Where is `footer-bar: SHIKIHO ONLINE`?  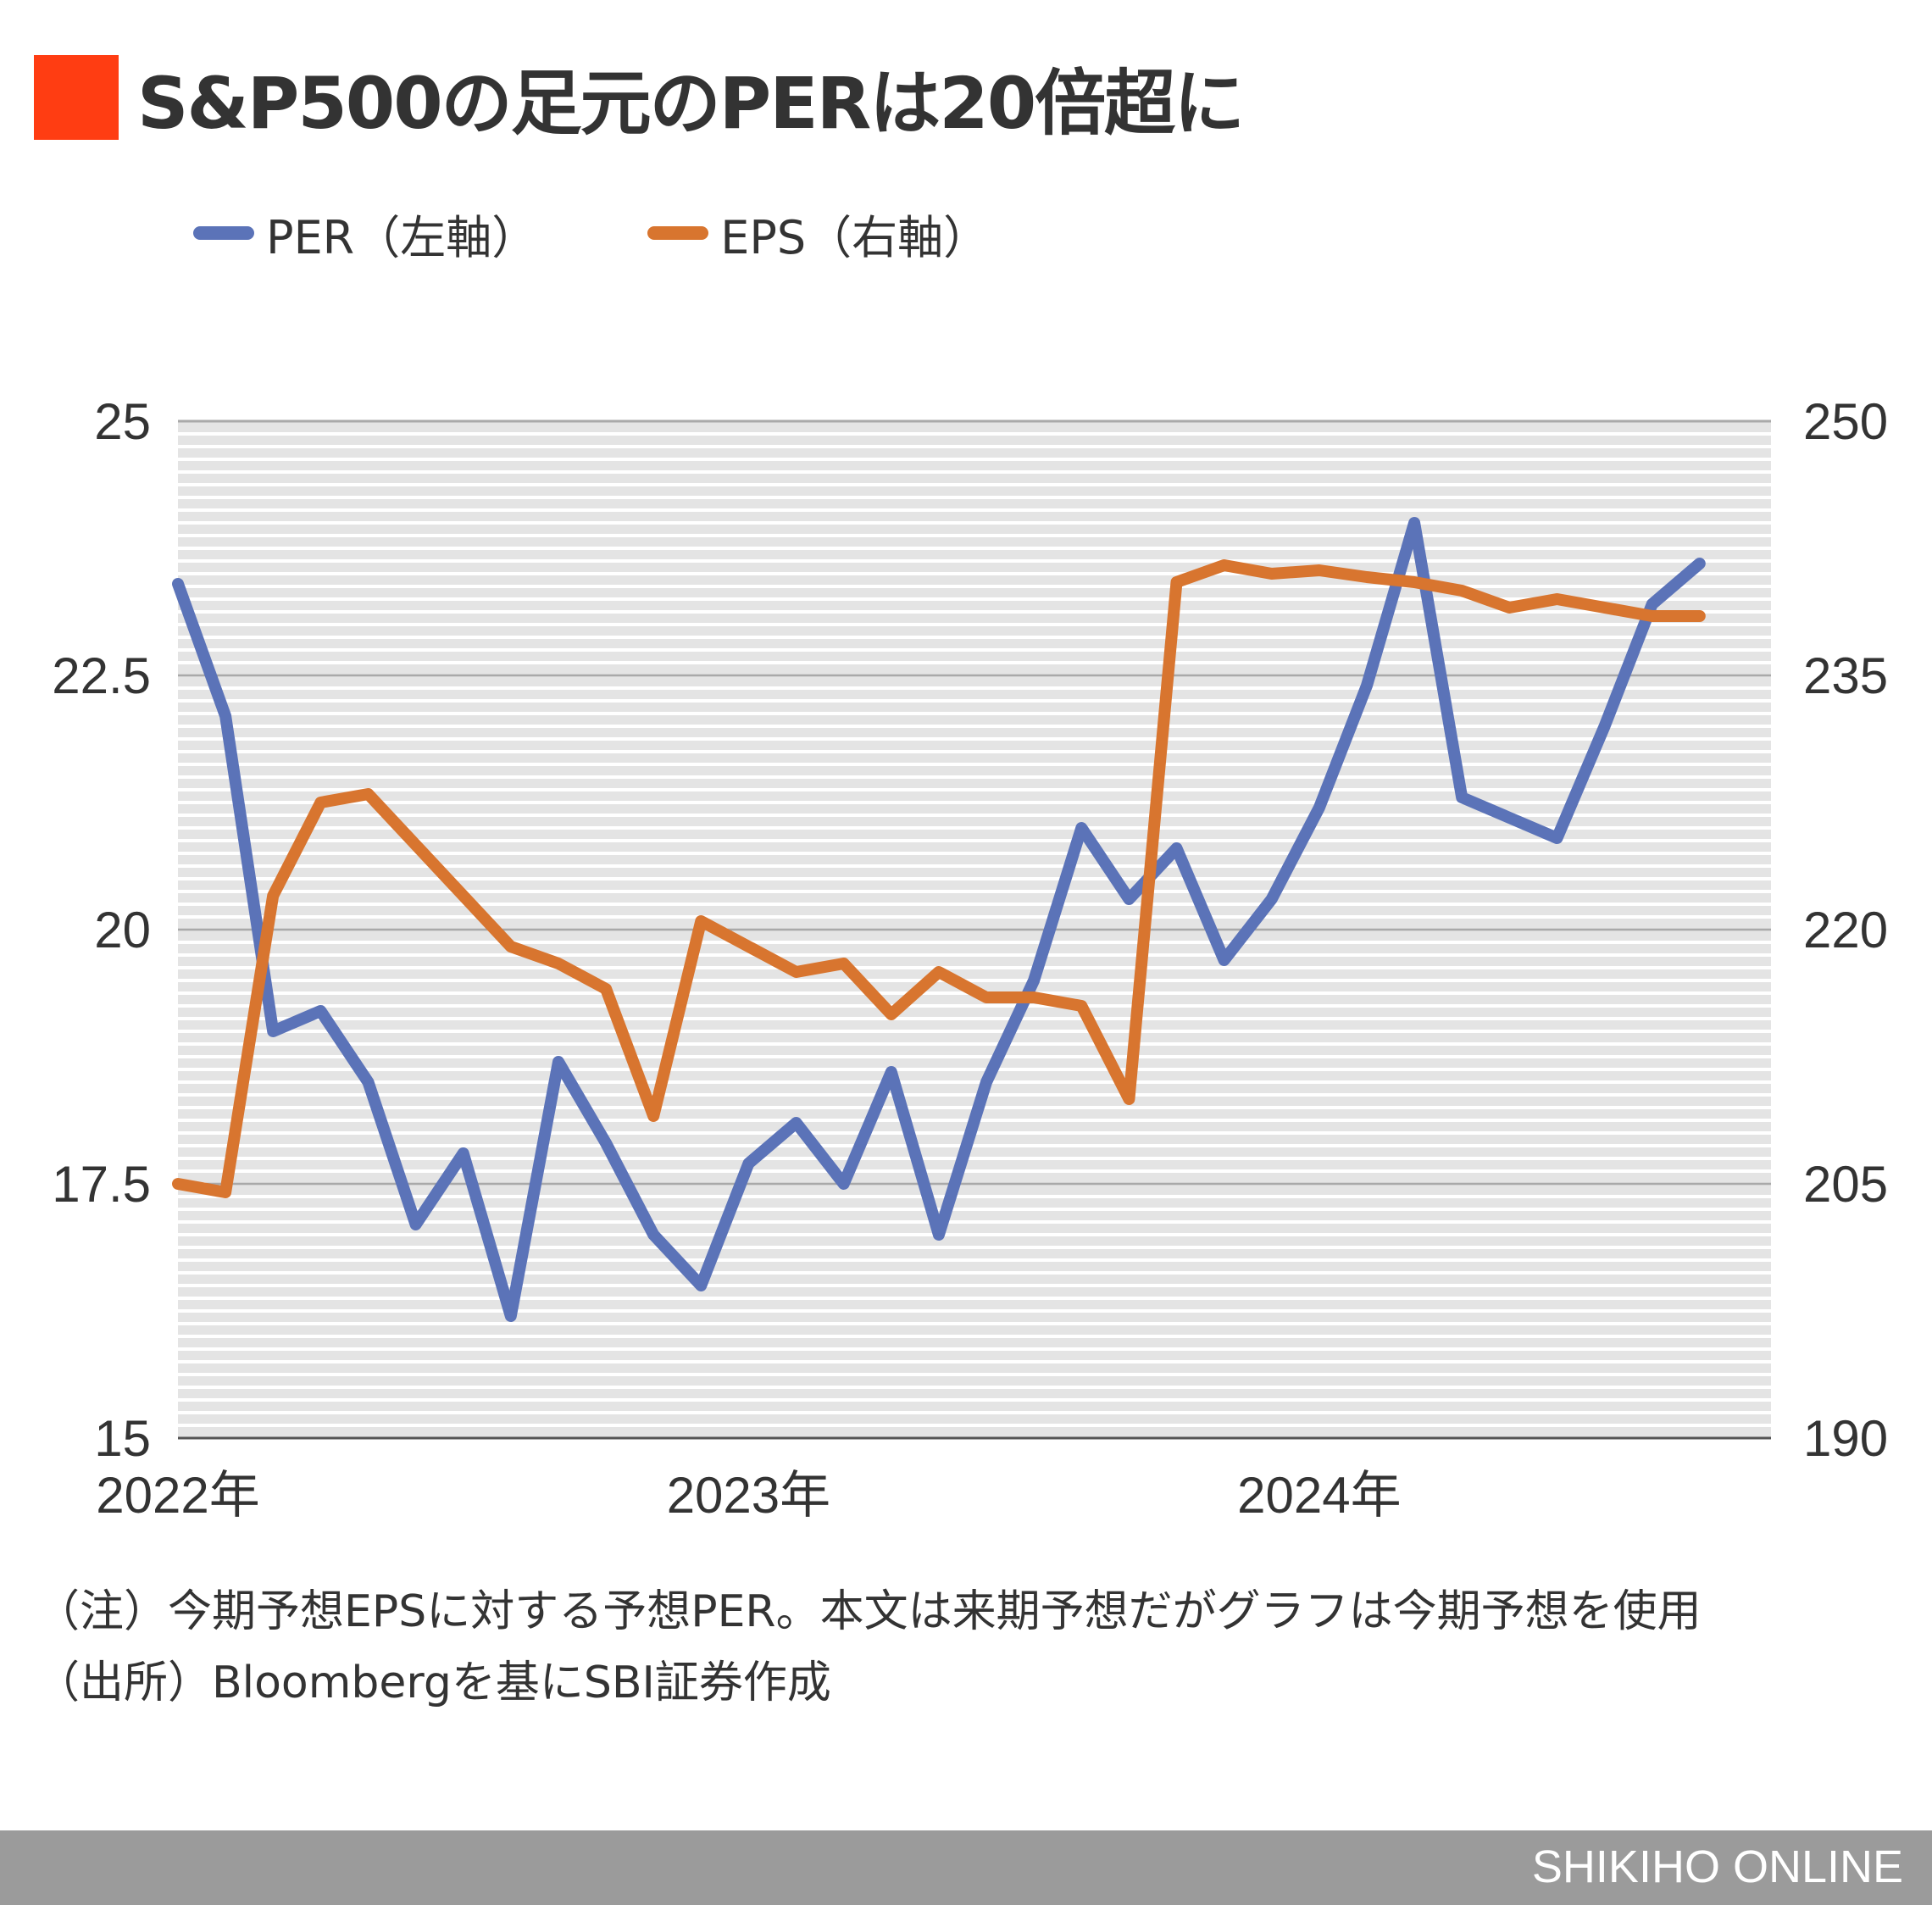 footer-bar: SHIKIHO ONLINE is located at coordinates (966, 1867).